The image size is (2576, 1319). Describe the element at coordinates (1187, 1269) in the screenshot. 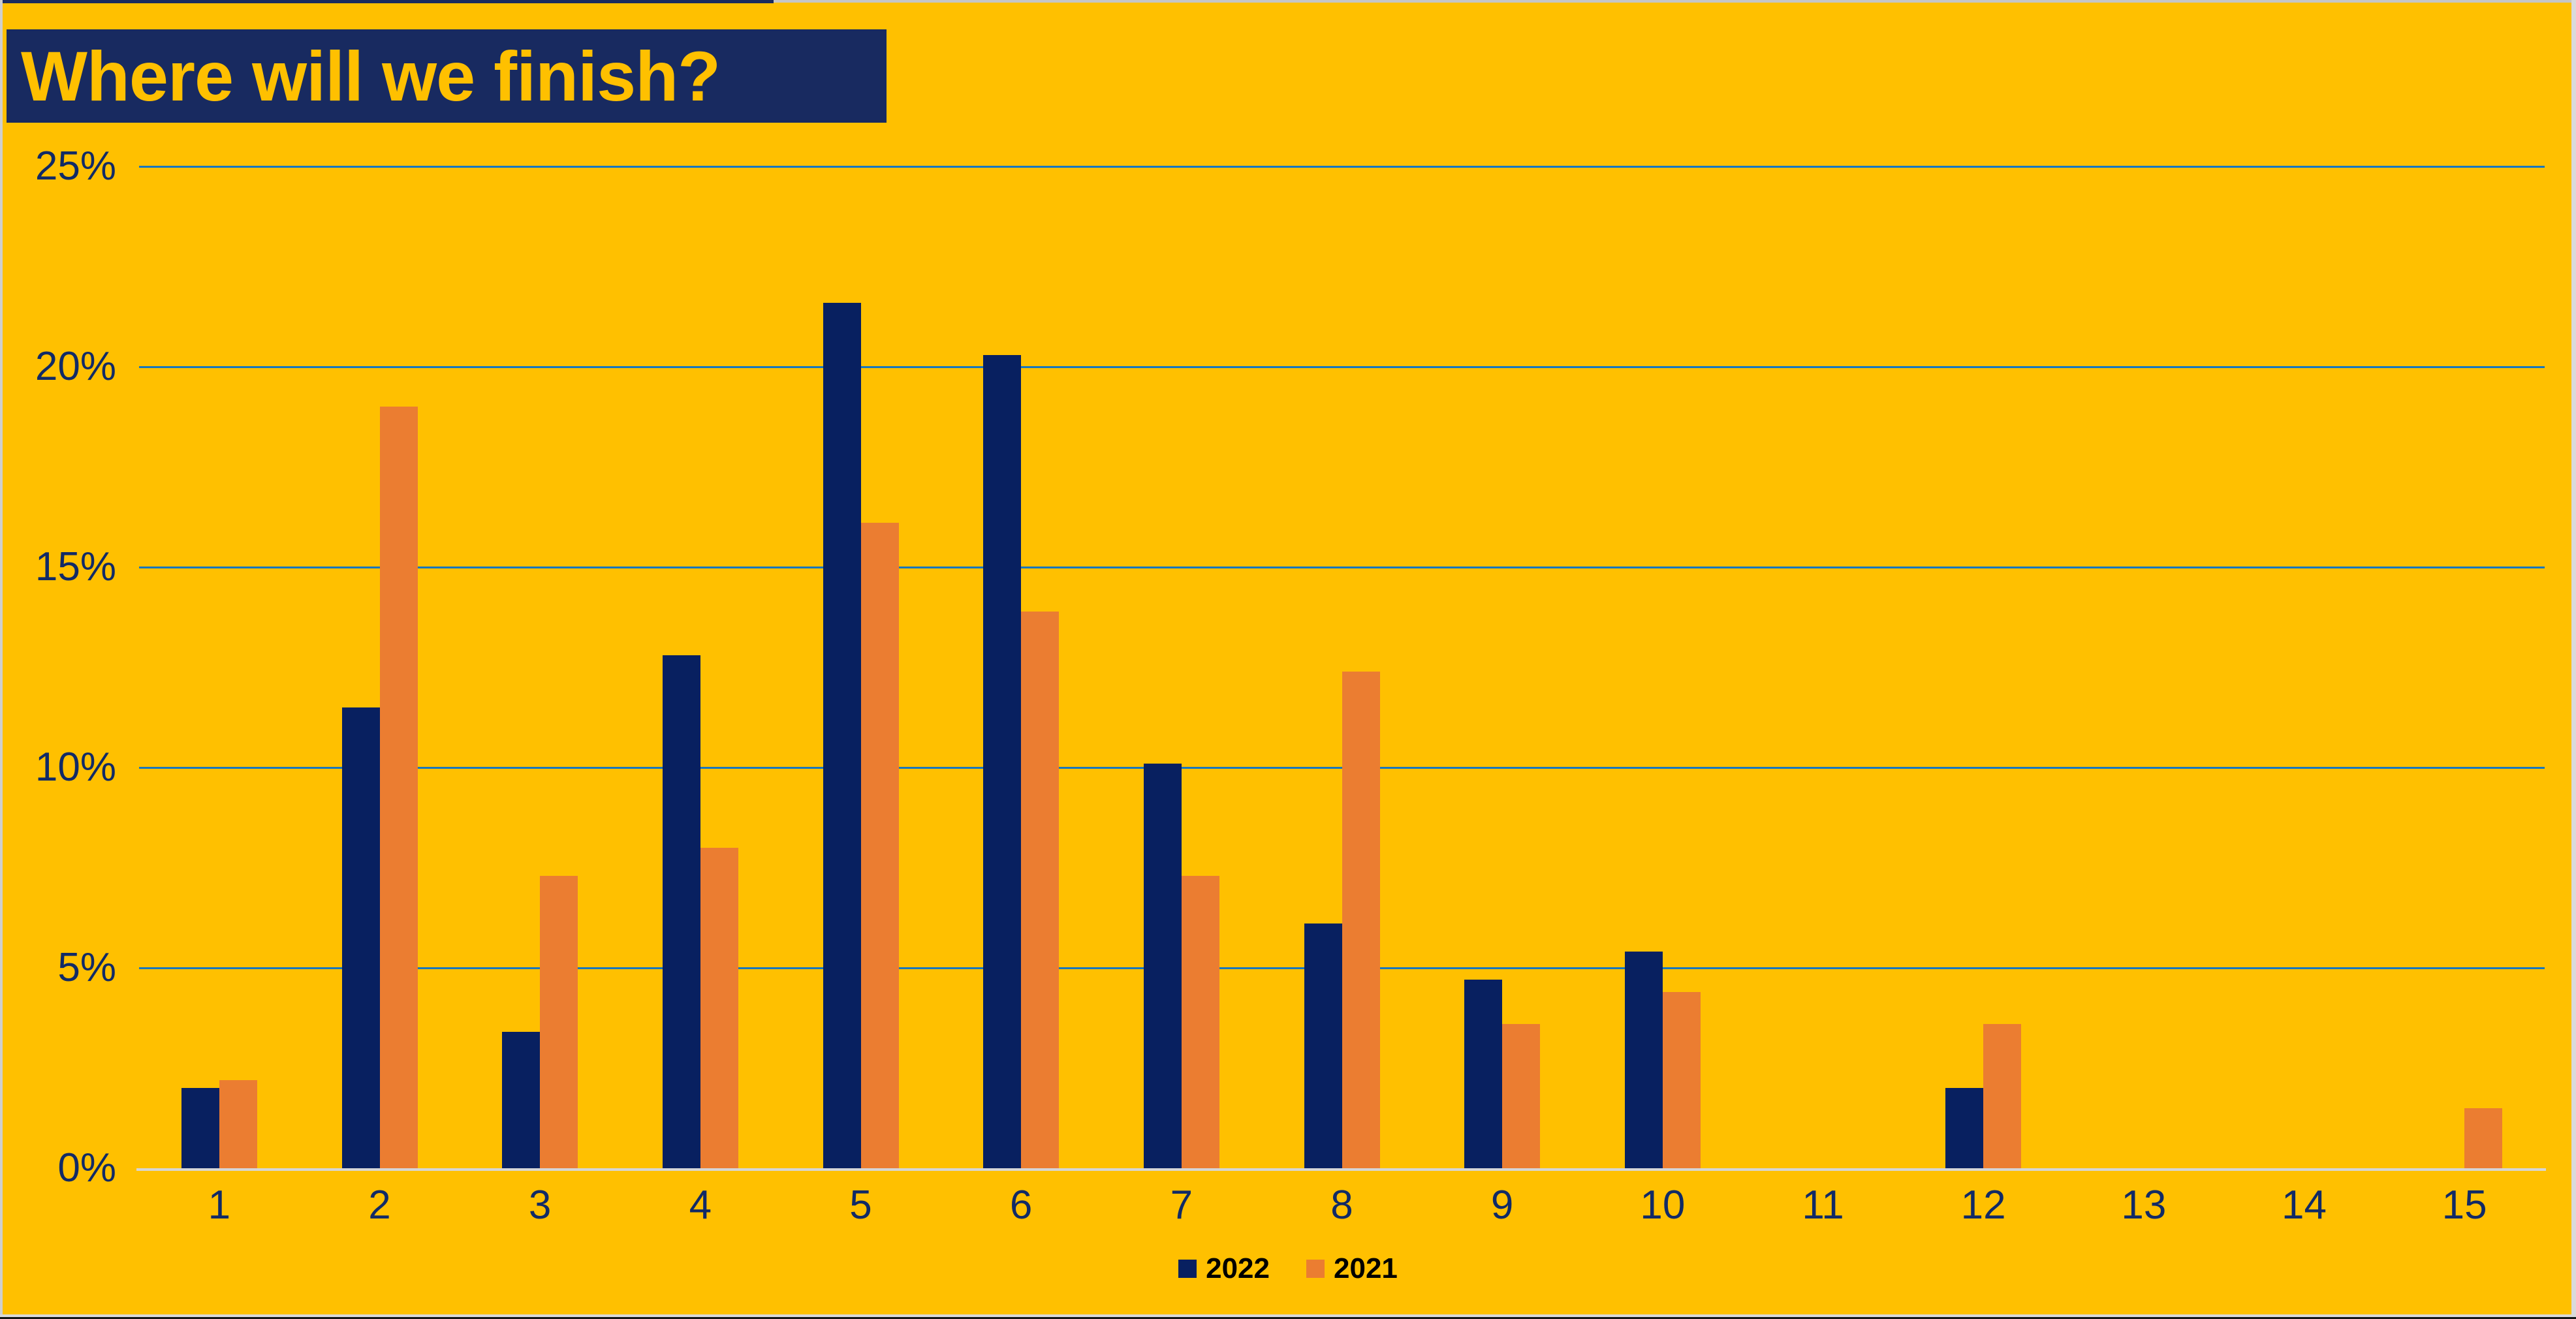

I see `legend-swatch-2022` at that location.